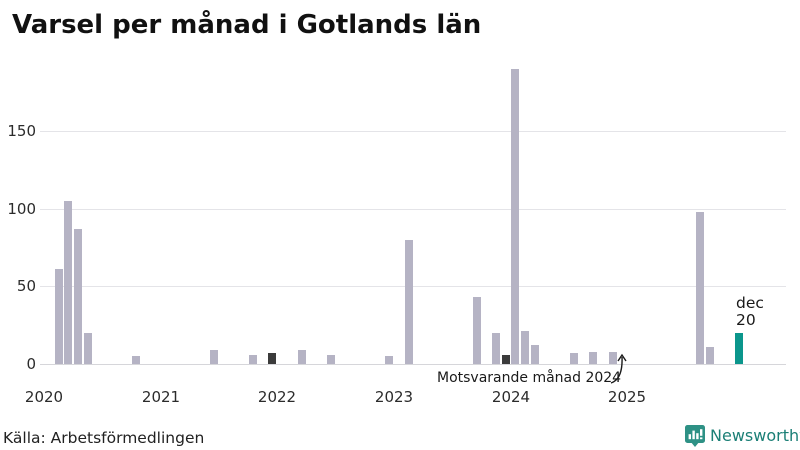 The height and width of the screenshot is (450, 800). Describe the element at coordinates (389, 360) in the screenshot. I see `bar-dec-2022` at that location.